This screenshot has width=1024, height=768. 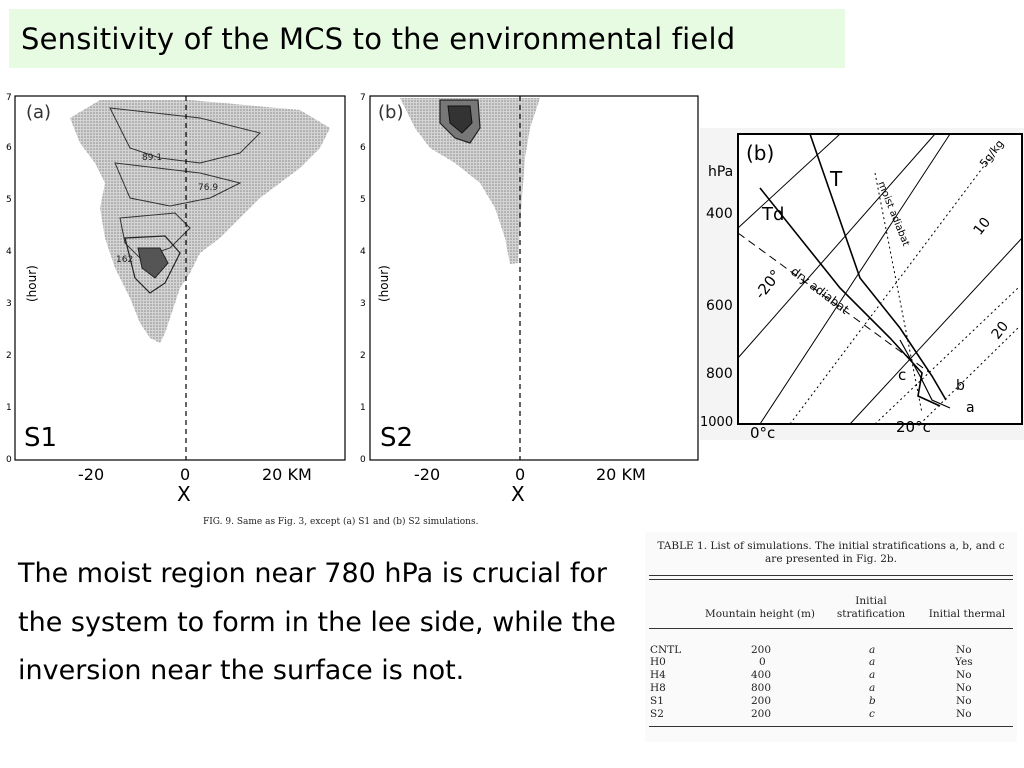 I want to click on contour-label: 162, so click(x=124, y=260).